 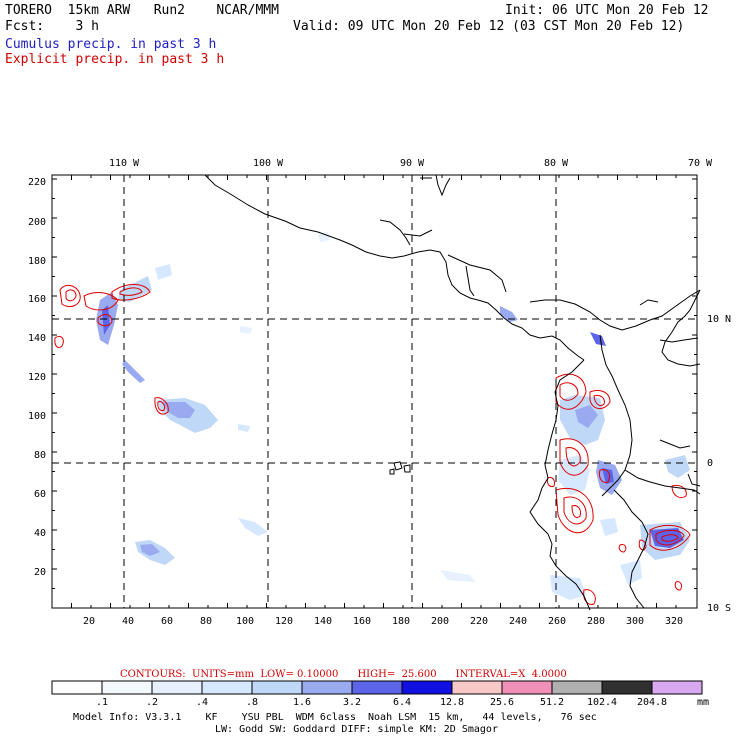 I want to click on model-title: TORERO 15km ARW Run2 NCAR/MMM, so click(x=142, y=10).